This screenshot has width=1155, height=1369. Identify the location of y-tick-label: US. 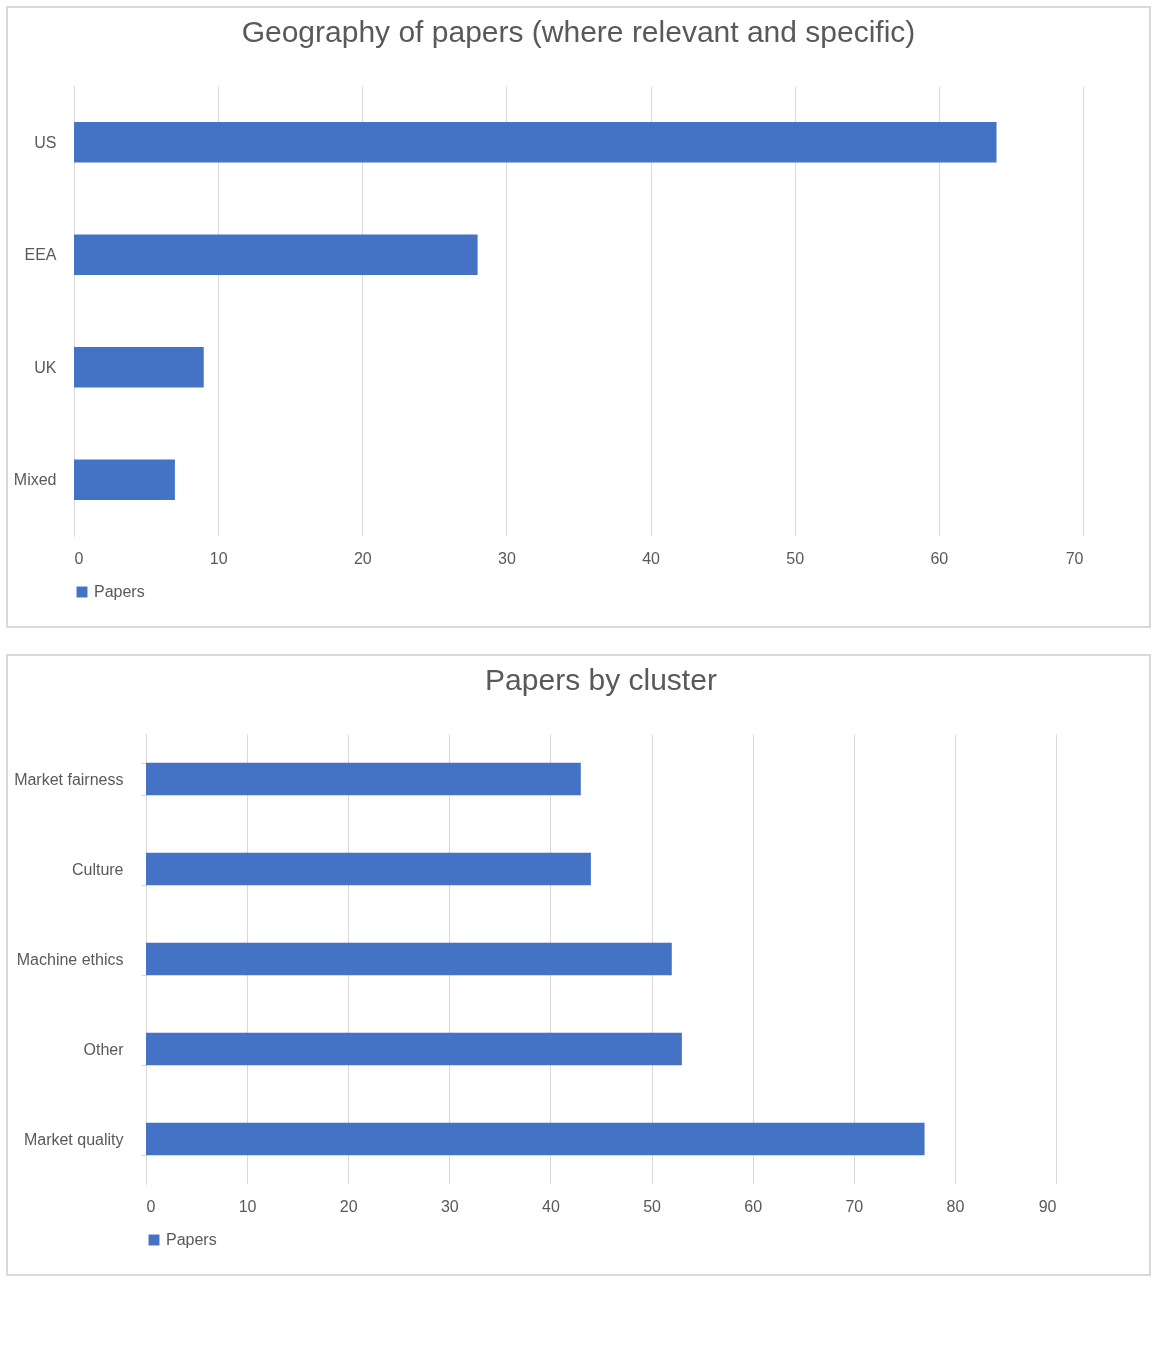
(45, 142).